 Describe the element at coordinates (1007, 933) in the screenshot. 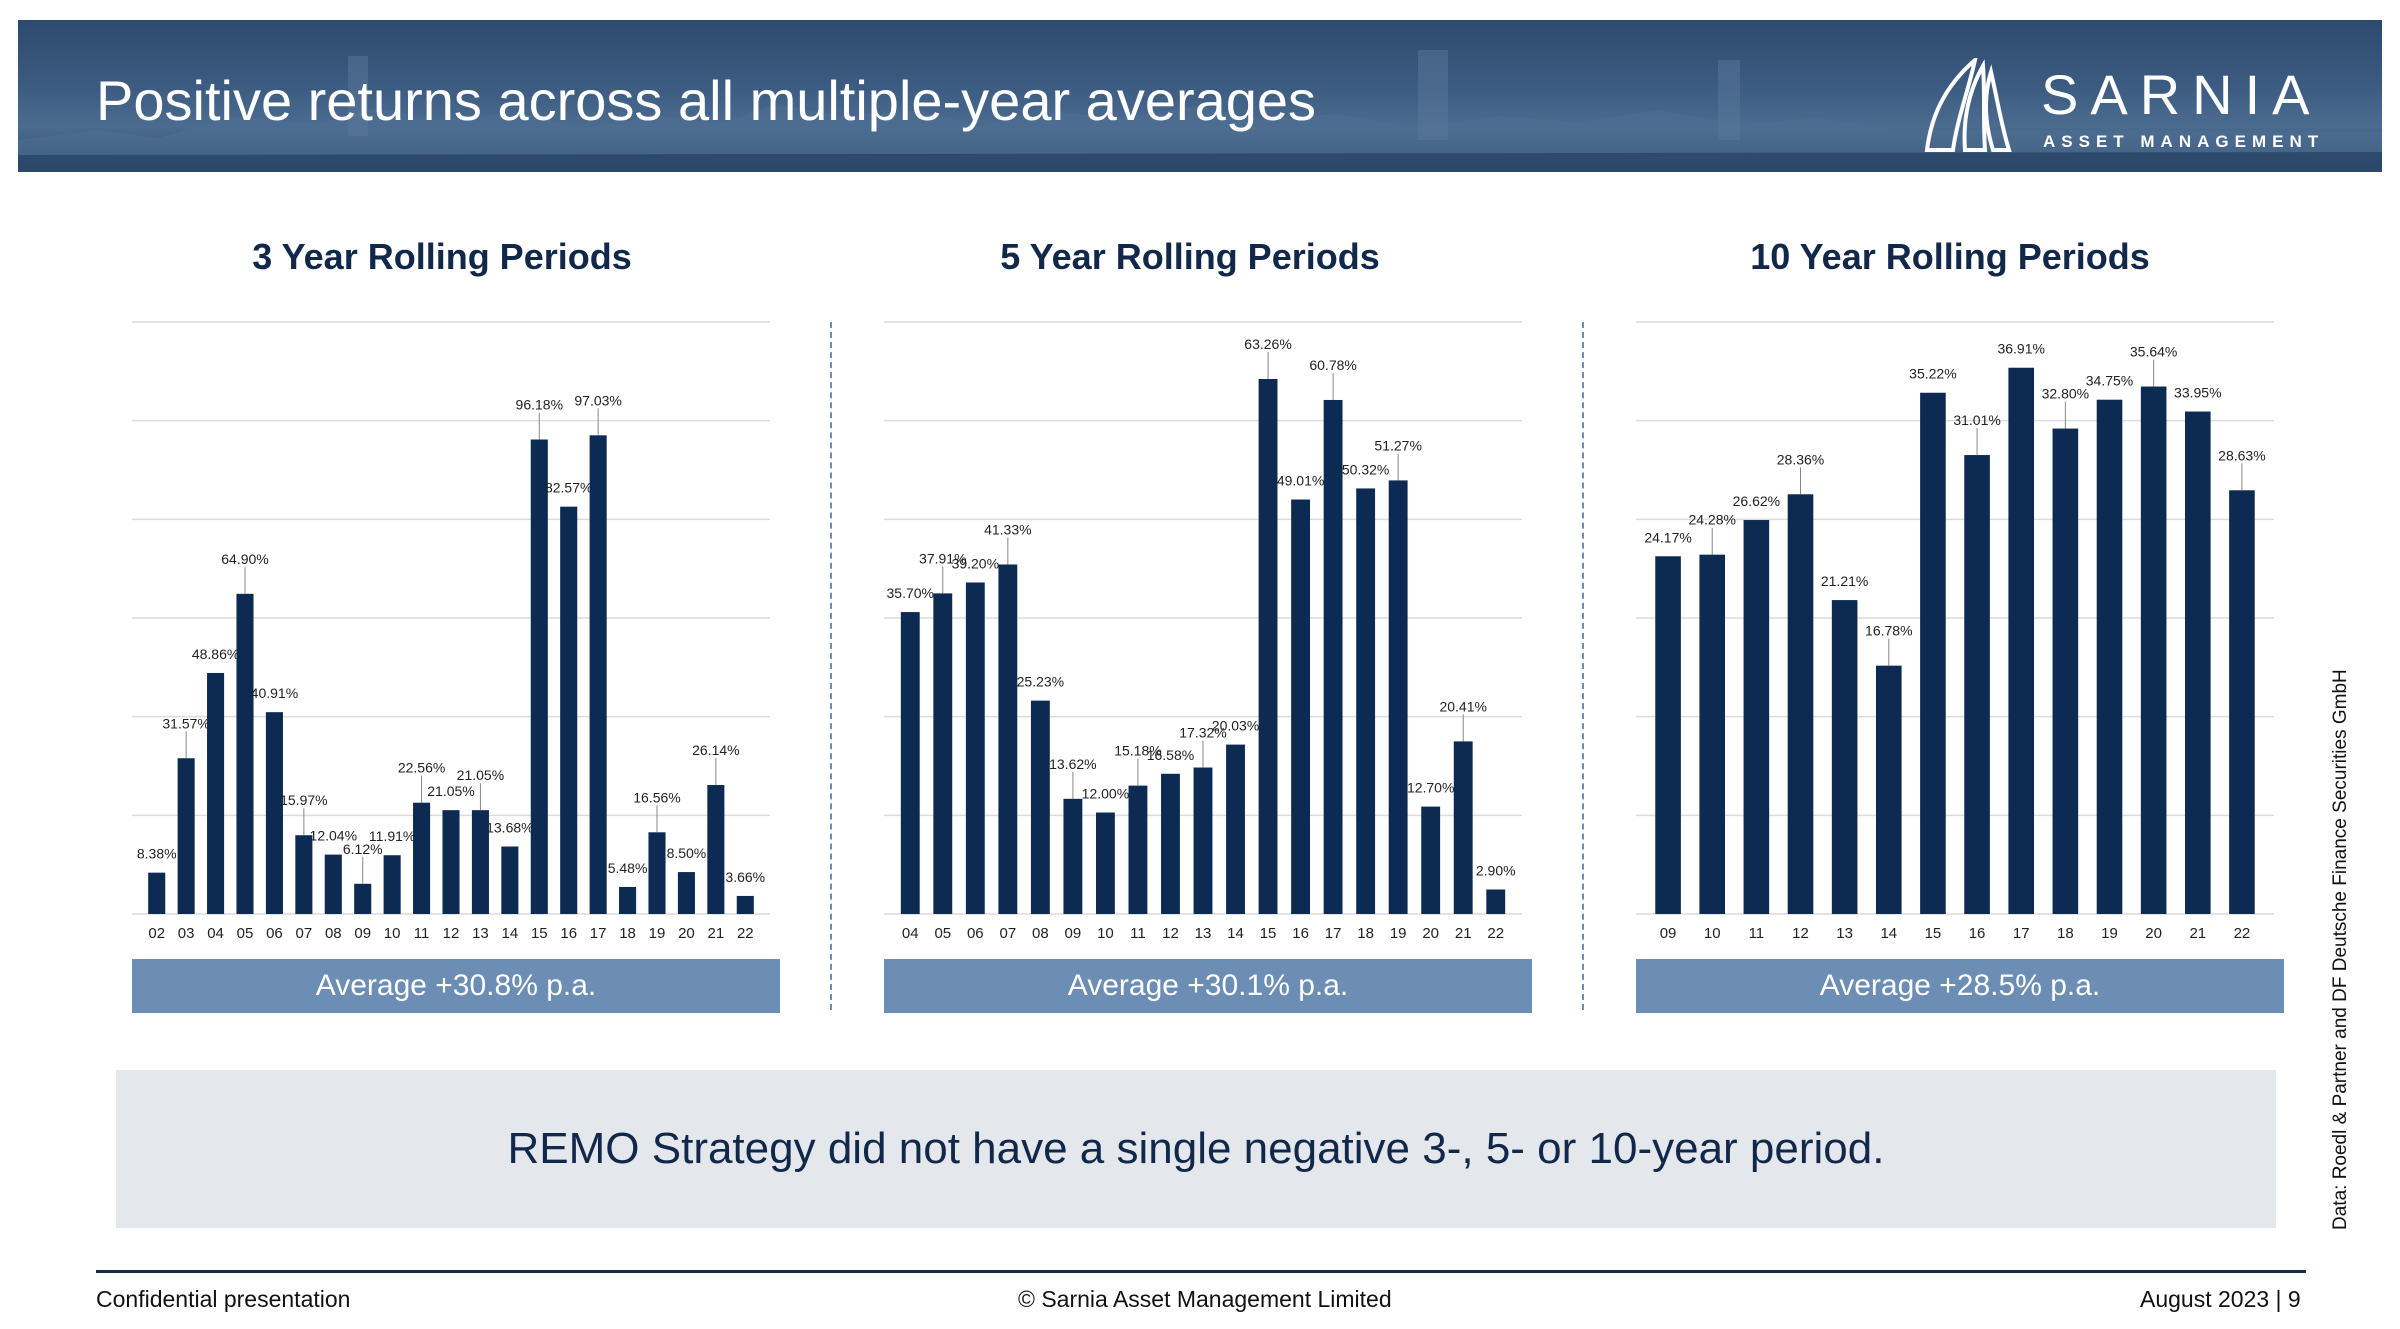

I see `tick-label: 07` at that location.